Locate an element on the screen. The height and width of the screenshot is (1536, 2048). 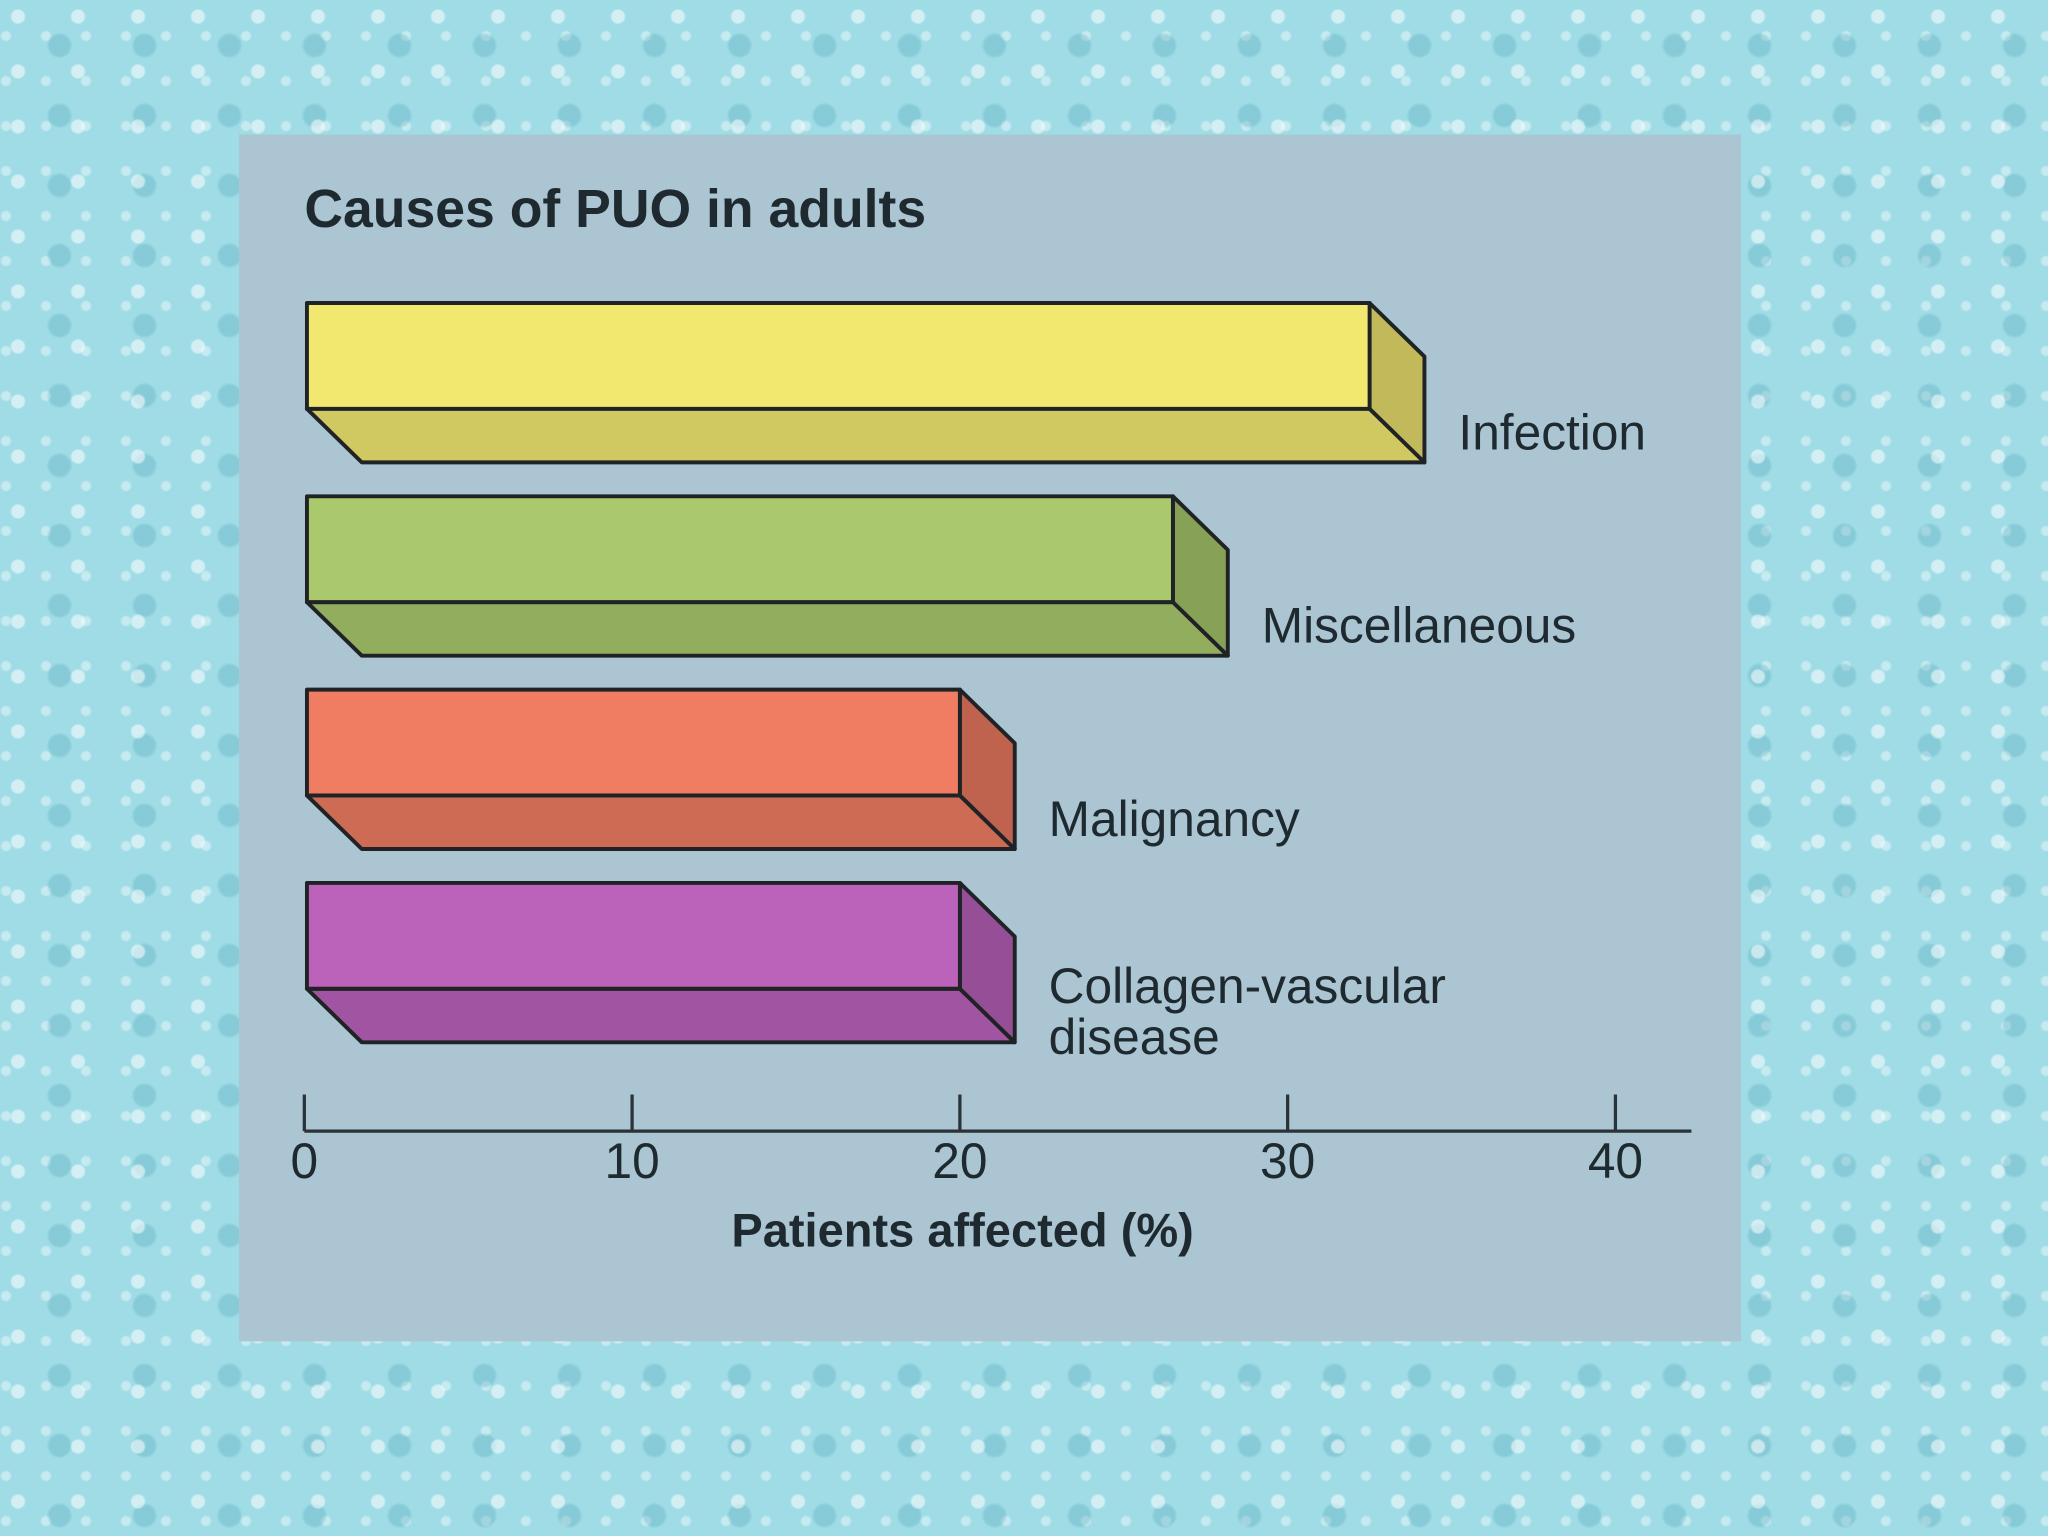
category-label: Miscellaneous is located at coordinates (1419, 626).